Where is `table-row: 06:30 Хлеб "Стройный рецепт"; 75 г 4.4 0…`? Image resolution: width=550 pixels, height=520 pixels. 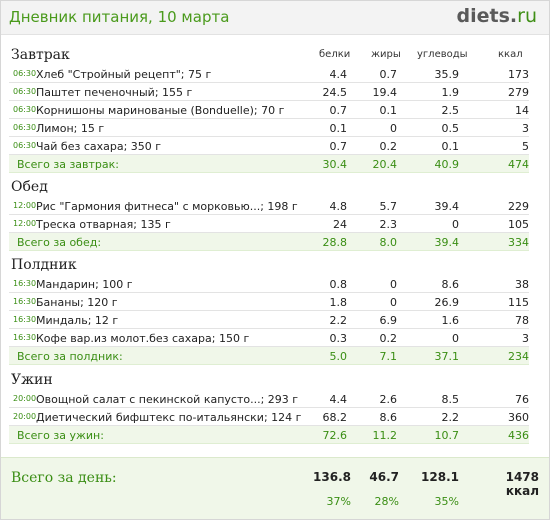
table-row: 06:30 Хлеб "Стройный рецепт"; 75 г 4.4 0… is located at coordinates (269, 74).